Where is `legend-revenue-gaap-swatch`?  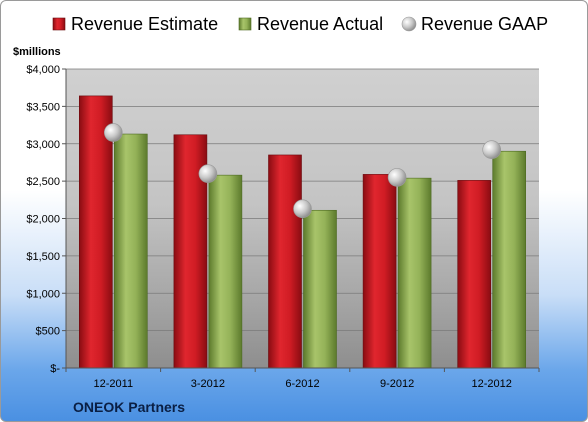 legend-revenue-gaap-swatch is located at coordinates (409, 24).